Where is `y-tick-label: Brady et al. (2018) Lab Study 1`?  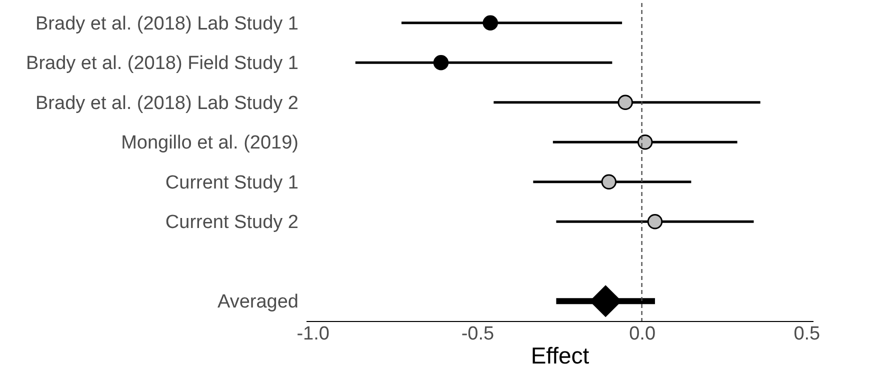 y-tick-label: Brady et al. (2018) Lab Study 1 is located at coordinates (167, 23).